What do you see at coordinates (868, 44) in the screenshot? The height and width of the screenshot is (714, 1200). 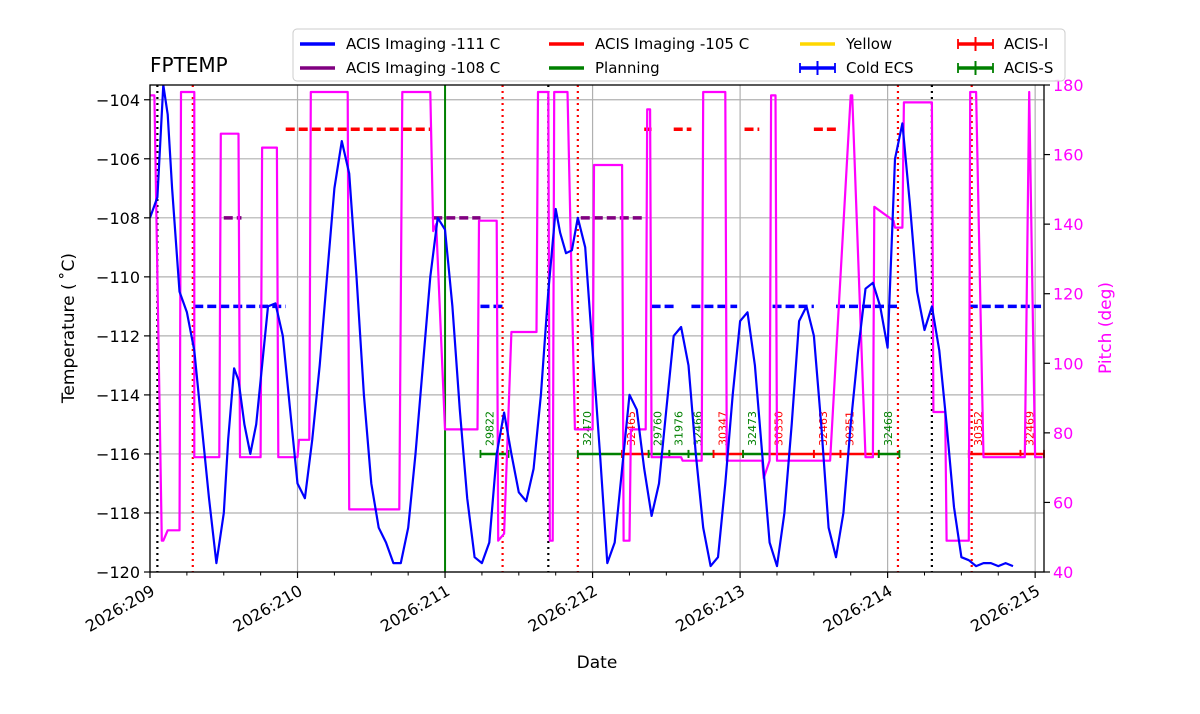 I see `legend-label: Yellow` at bounding box center [868, 44].